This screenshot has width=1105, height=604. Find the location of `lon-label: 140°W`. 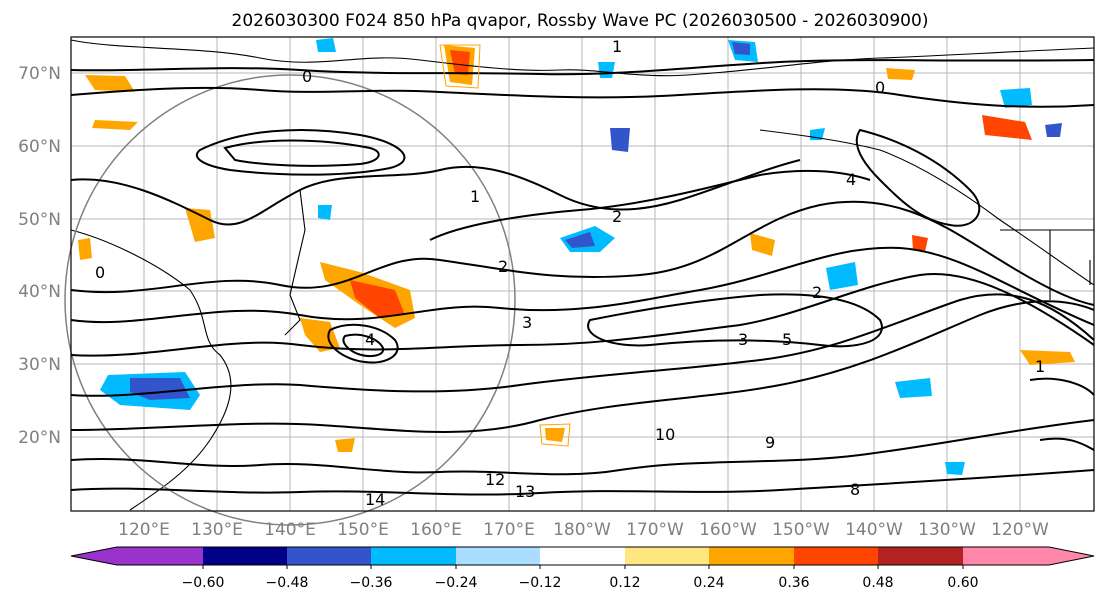

lon-label: 140°W is located at coordinates (874, 530).